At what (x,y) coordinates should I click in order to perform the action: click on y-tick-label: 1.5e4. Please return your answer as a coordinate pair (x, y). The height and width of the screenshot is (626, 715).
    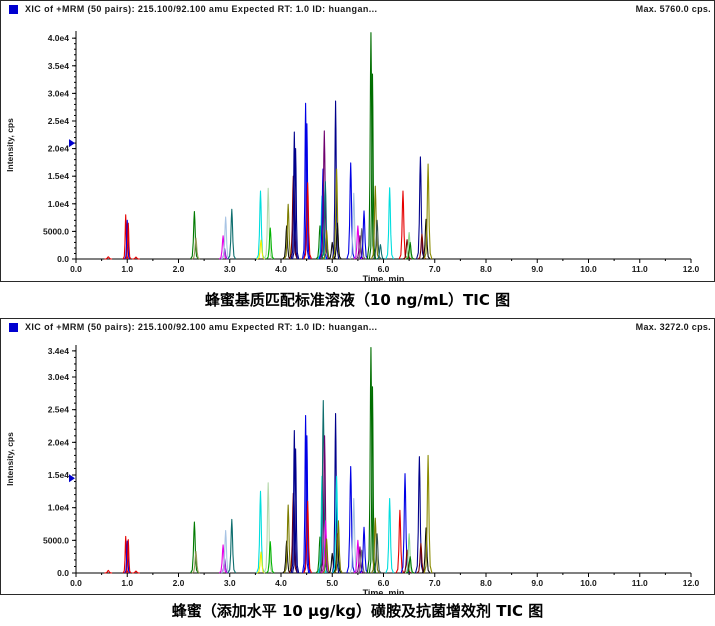
    Looking at the image, I should click on (59, 475).